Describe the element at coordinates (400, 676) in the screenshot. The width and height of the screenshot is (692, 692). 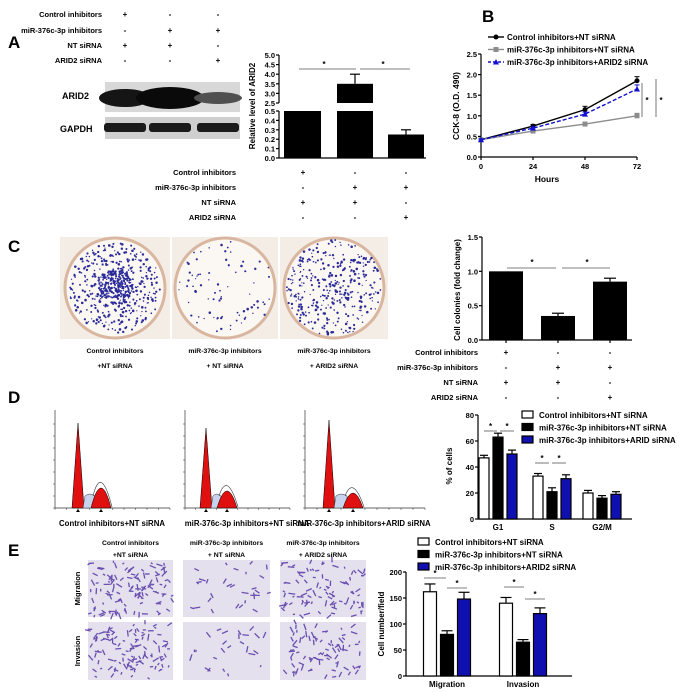
I see `e-ytick-label: 0` at that location.